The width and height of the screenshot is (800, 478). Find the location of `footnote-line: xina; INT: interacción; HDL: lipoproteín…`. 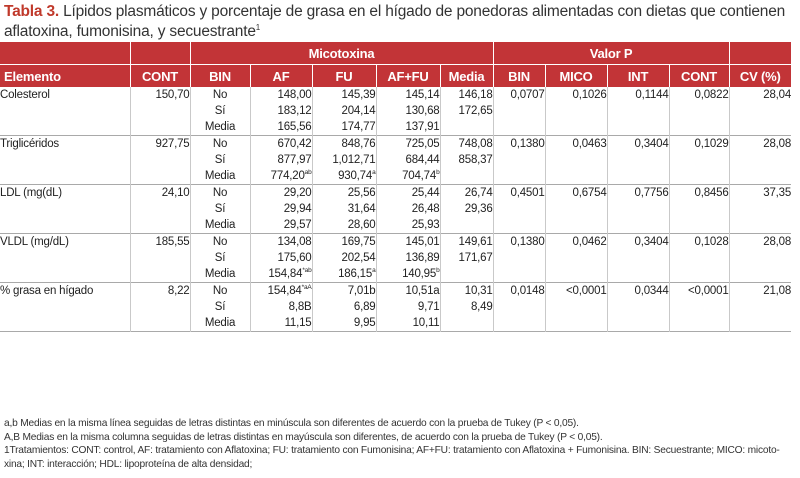

footnote-line: xina; INT: interacción; HDL: lipoproteín… is located at coordinates (128, 465).